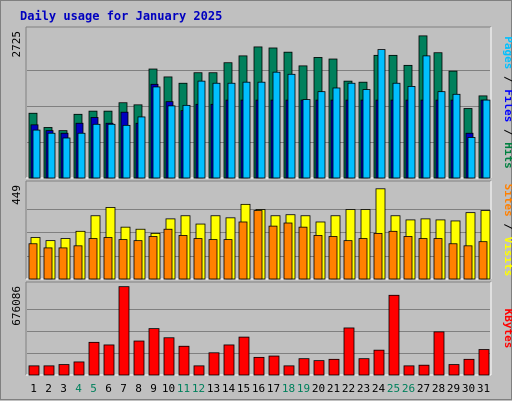  Describe the element at coordinates (33, 388) in the screenshot. I see `x-tick-label: 1` at that location.